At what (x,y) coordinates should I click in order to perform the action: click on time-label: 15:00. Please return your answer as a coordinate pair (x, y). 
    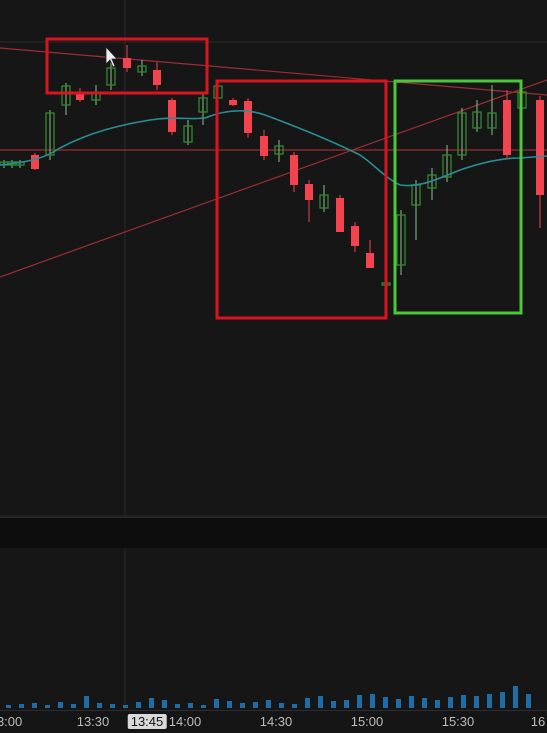
    Looking at the image, I should click on (367, 721).